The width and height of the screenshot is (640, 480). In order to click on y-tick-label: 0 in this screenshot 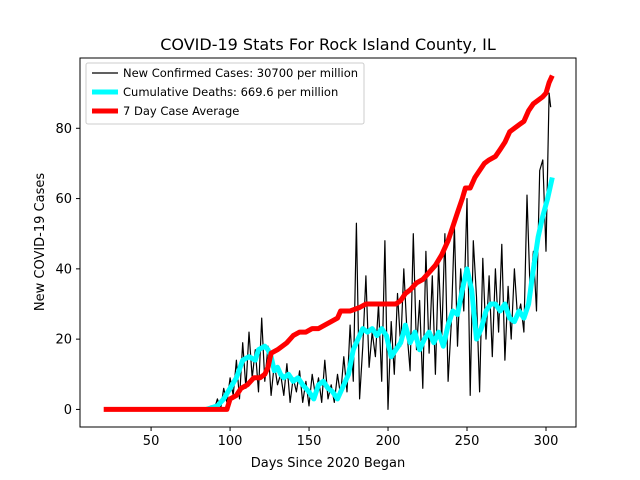, I will do `click(68, 410)`.